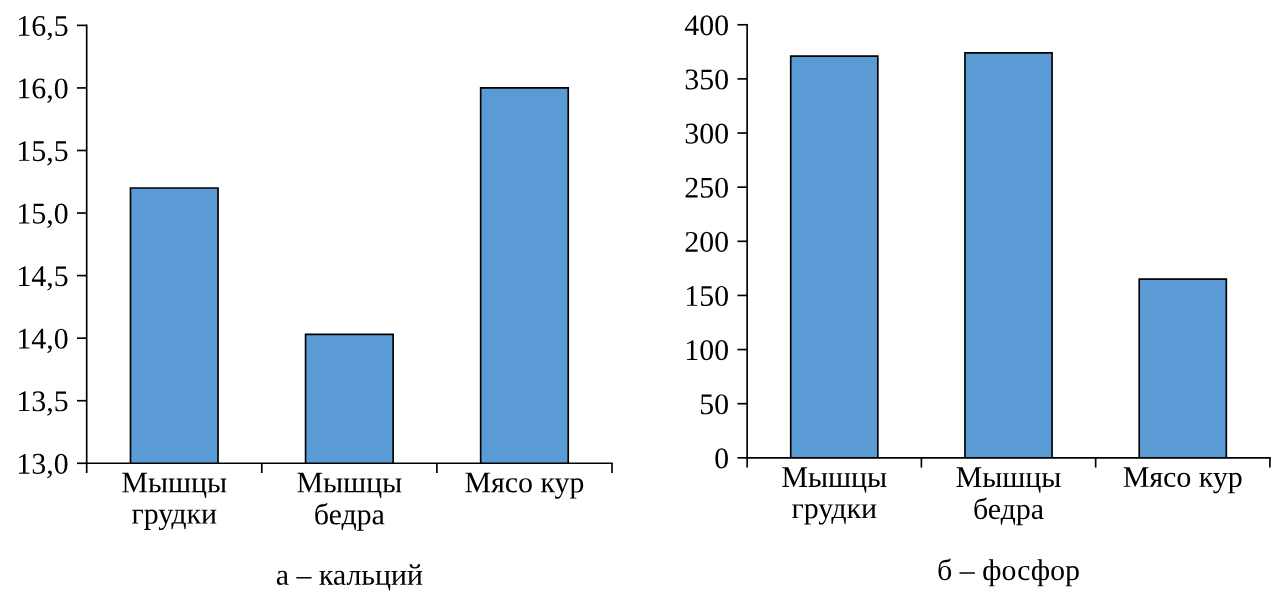 The image size is (1275, 604). Describe the element at coordinates (1008, 572) in the screenshot. I see `x-axis-title: б – фосфор` at that location.